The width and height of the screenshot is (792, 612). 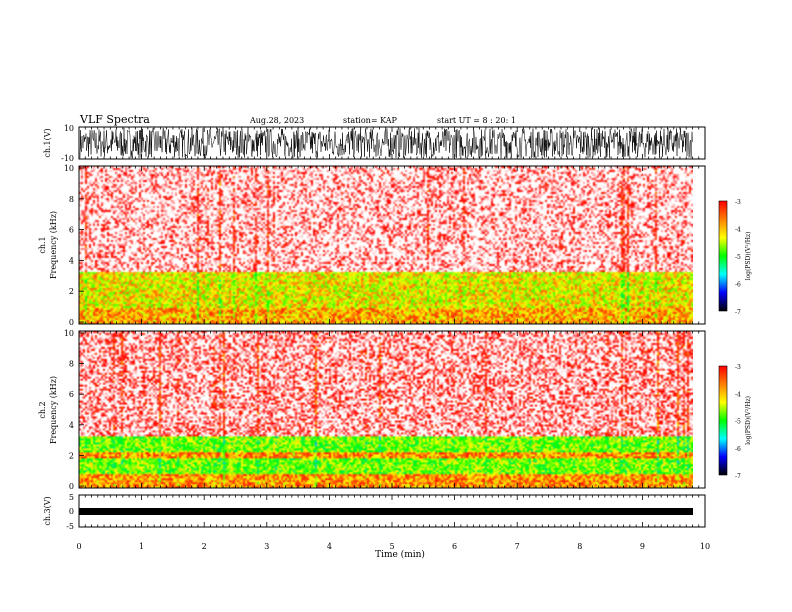 I want to click on ch1-spectrogram-ytick-6: 6, so click(x=71, y=230).